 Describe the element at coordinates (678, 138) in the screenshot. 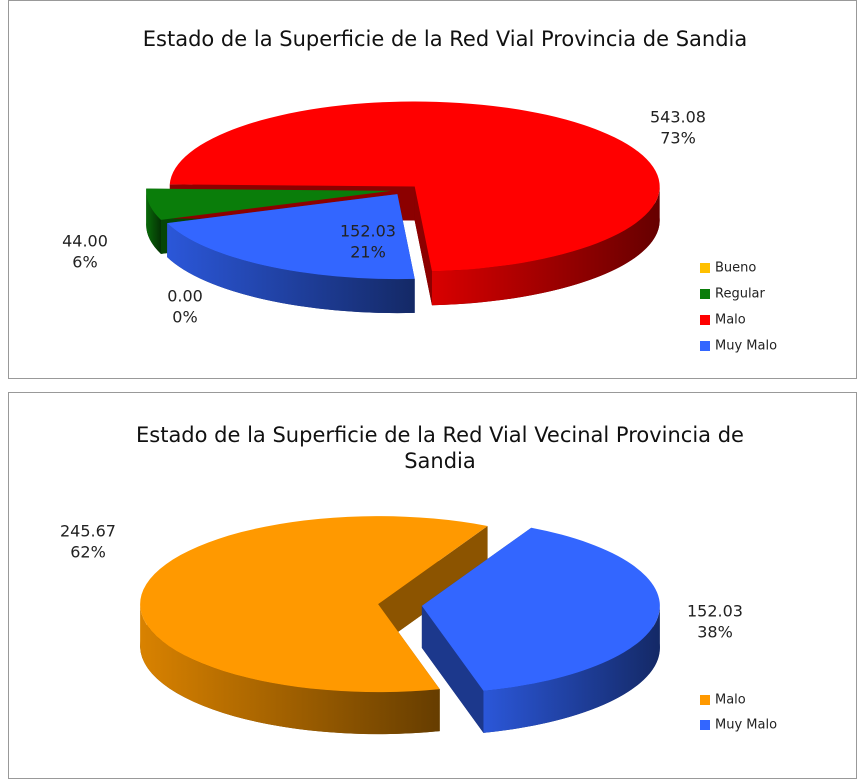

I see `percent-label: 73%` at that location.